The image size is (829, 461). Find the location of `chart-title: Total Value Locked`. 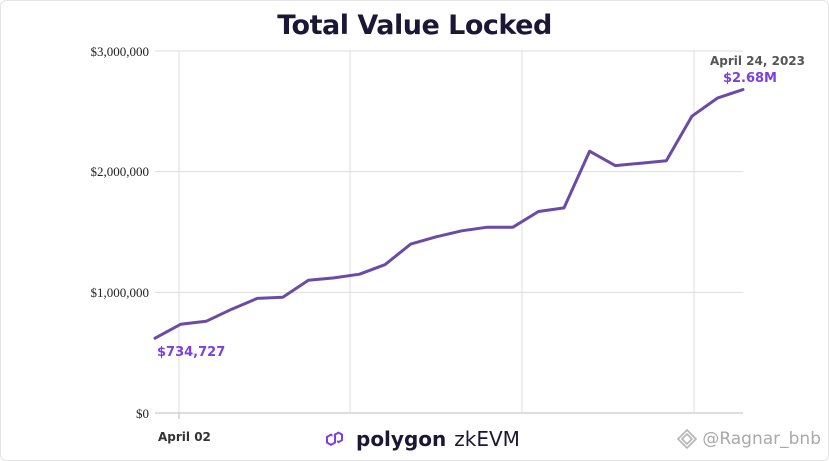

chart-title: Total Value Locked is located at coordinates (414, 25).